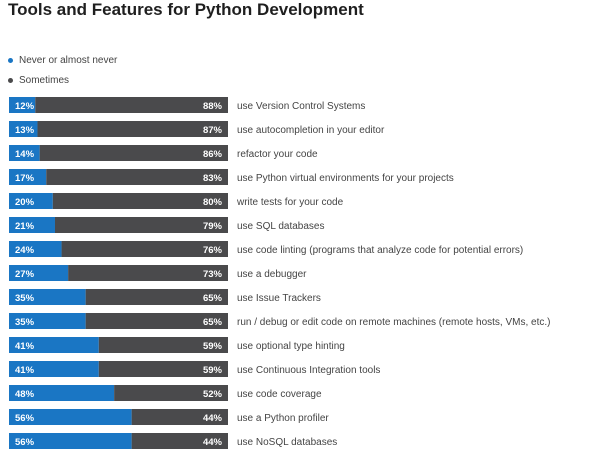  Describe the element at coordinates (272, 274) in the screenshot. I see `category-label-7: use a debugger` at that location.